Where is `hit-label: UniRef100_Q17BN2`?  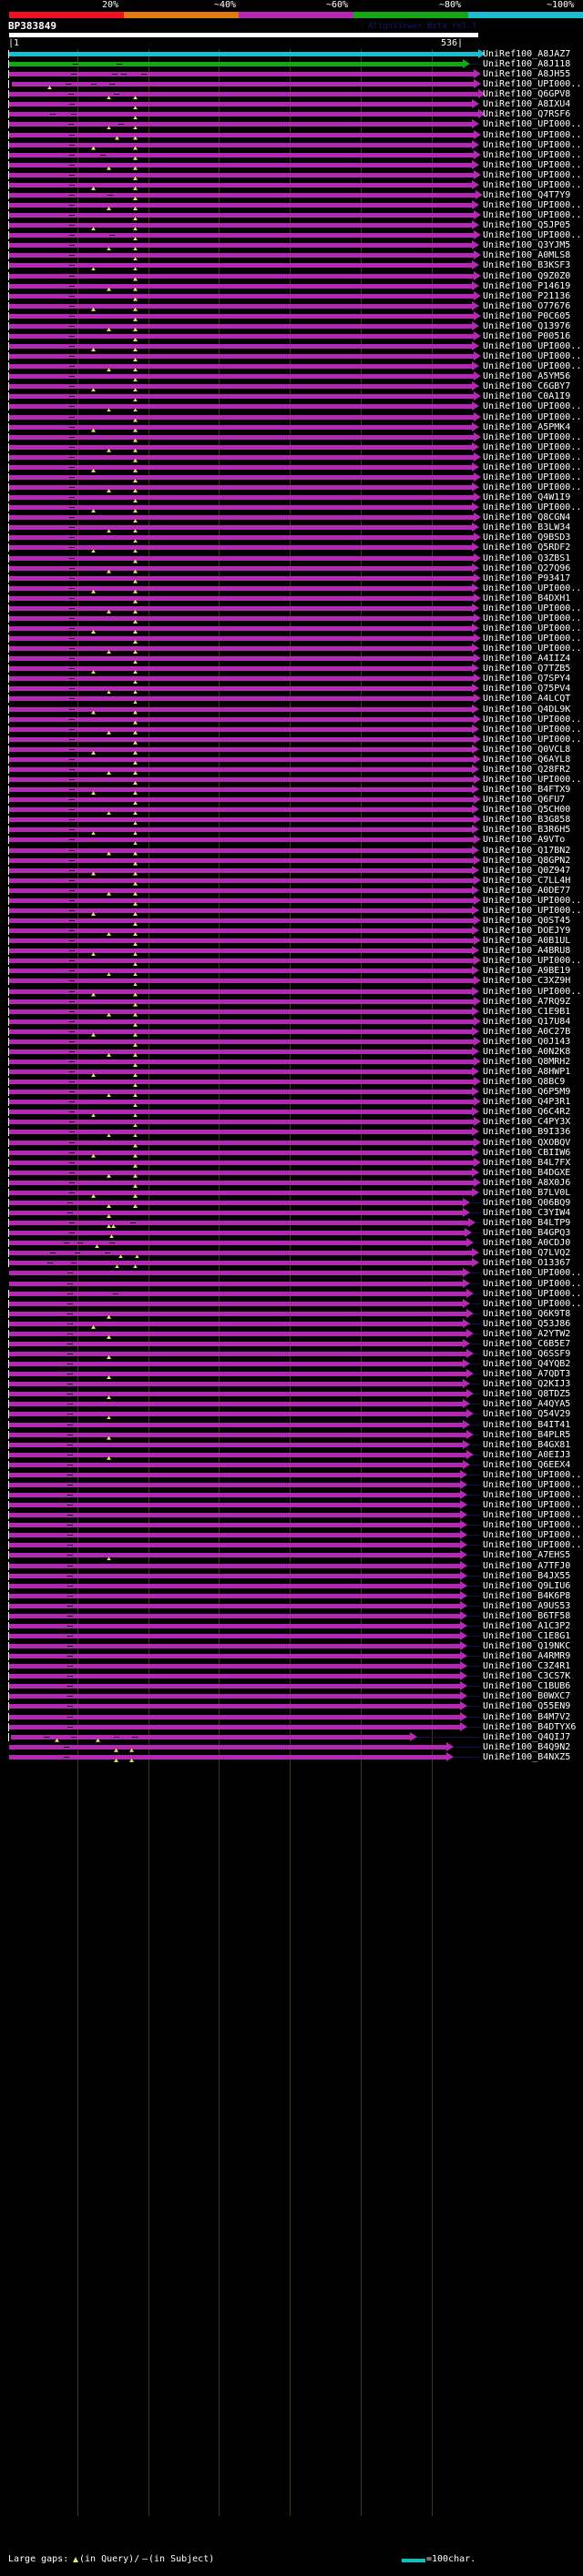 hit-label: UniRef100_Q17BN2 is located at coordinates (527, 850).